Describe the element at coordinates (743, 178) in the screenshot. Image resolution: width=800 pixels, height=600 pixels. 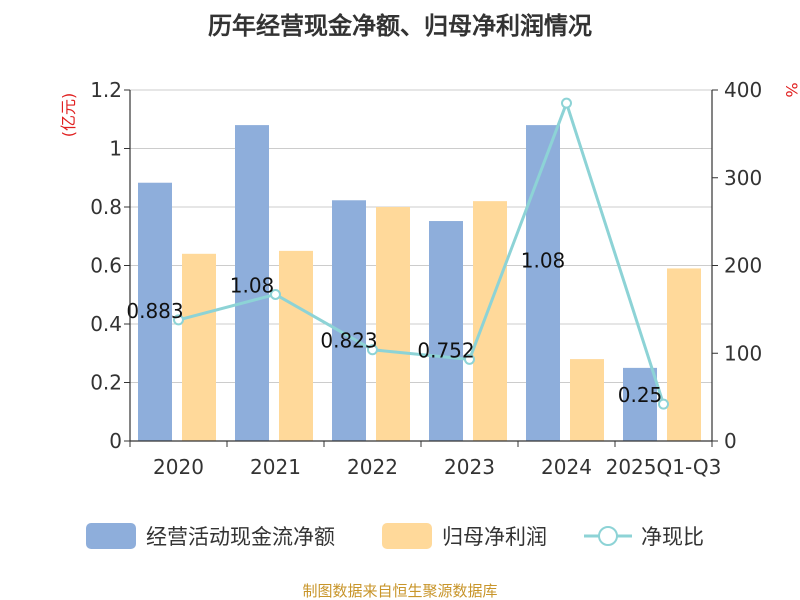
I see `right-tick-label: 300` at that location.